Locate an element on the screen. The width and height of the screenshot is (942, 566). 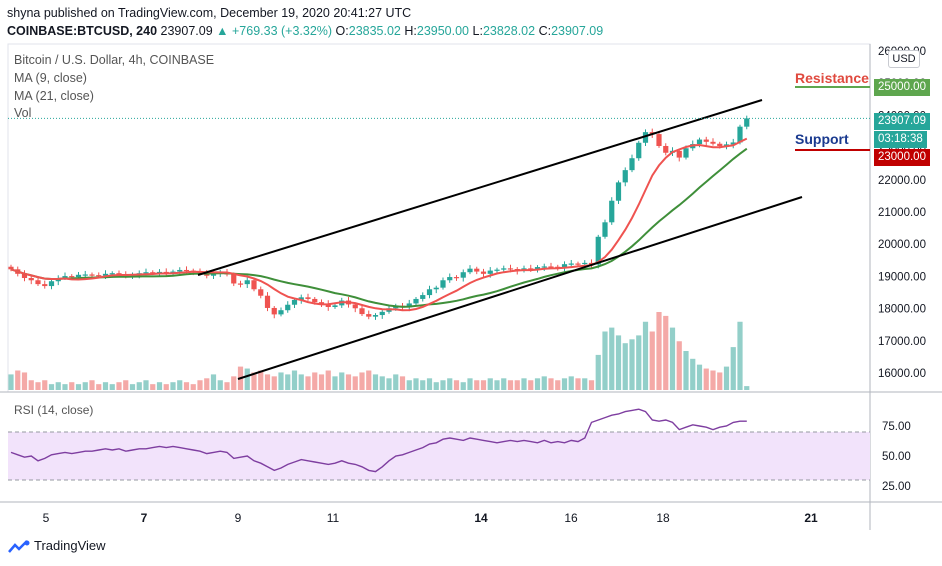
x-tick-label: 7 is located at coordinates (144, 518).